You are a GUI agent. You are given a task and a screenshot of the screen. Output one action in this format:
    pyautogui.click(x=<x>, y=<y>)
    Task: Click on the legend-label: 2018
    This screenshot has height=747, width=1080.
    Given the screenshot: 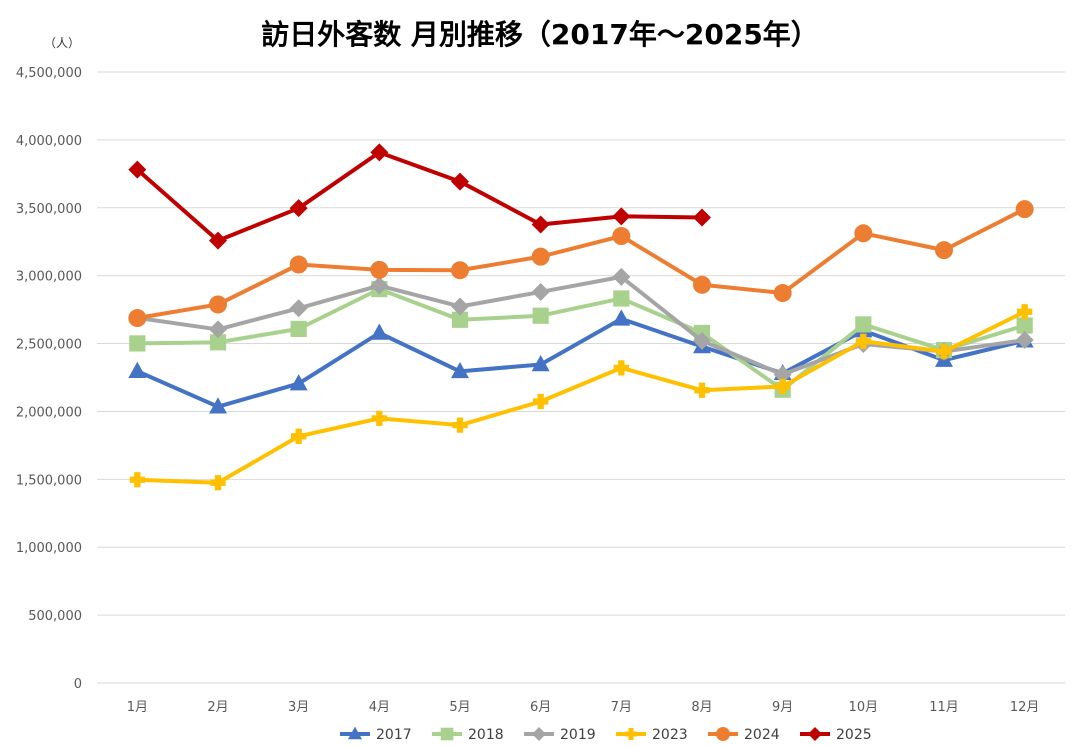 What is the action you would take?
    pyautogui.click(x=486, y=735)
    